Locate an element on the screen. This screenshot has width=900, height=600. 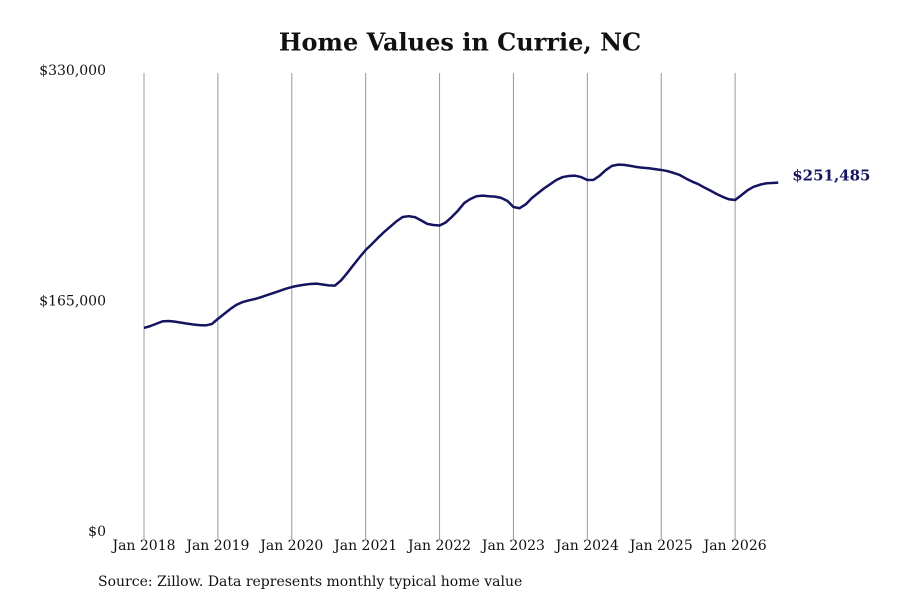
x-tick-label: Jan 2020 is located at coordinates (290, 546).